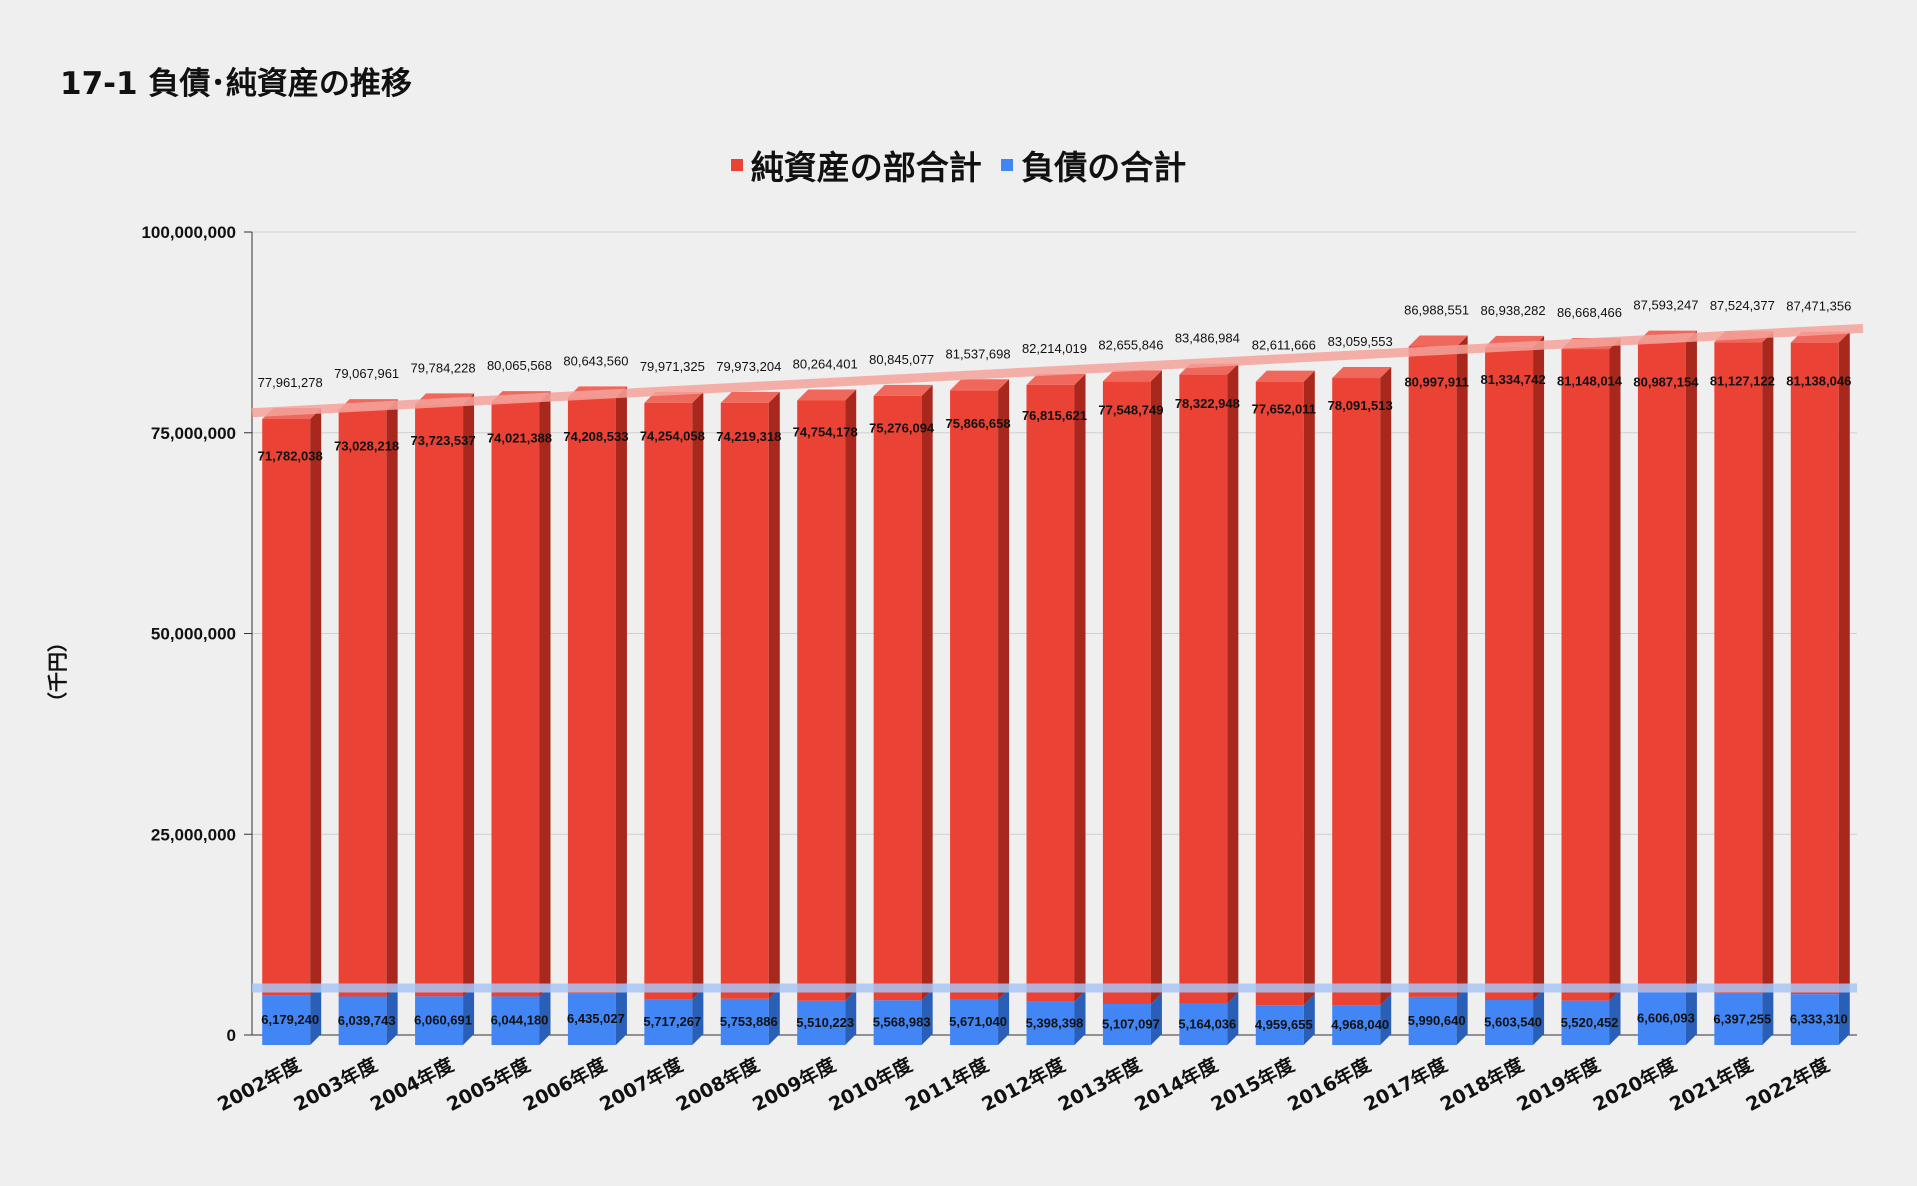 This screenshot has height=1186, width=1917. What do you see at coordinates (978, 1021) in the screenshot?
I see `liabilities-label-9: 5,671,040` at bounding box center [978, 1021].